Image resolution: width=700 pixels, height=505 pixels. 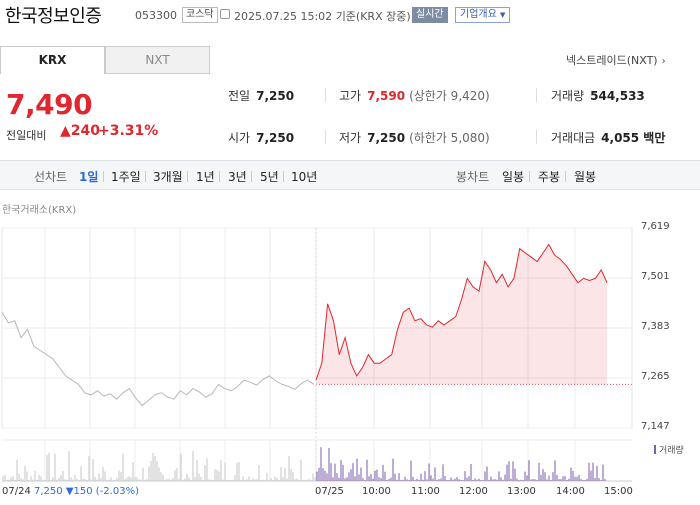 I want to click on x-tick-label: 07/25, so click(x=329, y=491).